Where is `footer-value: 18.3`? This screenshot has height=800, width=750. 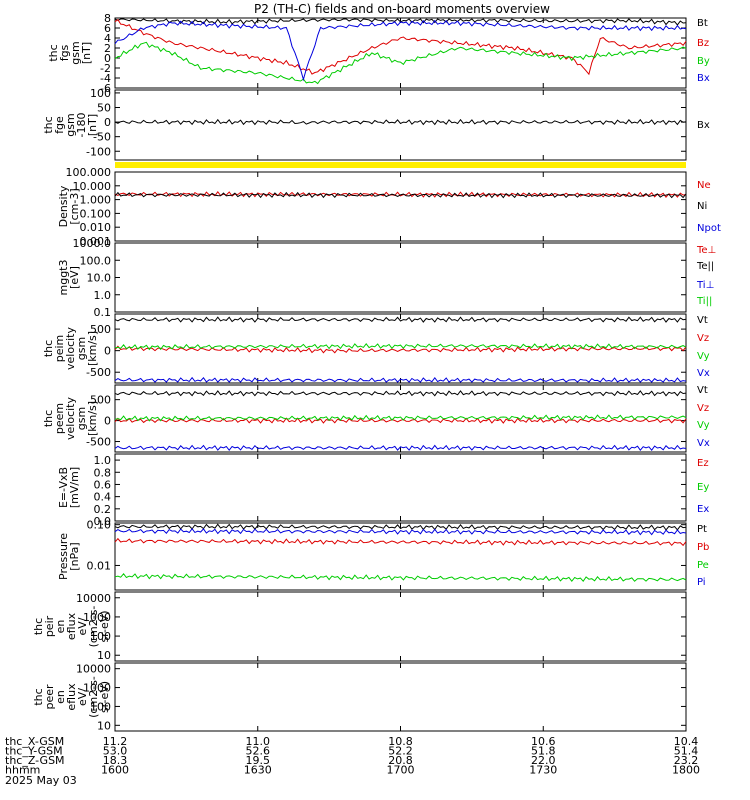 footer-value: 18.3 is located at coordinates (115, 760).